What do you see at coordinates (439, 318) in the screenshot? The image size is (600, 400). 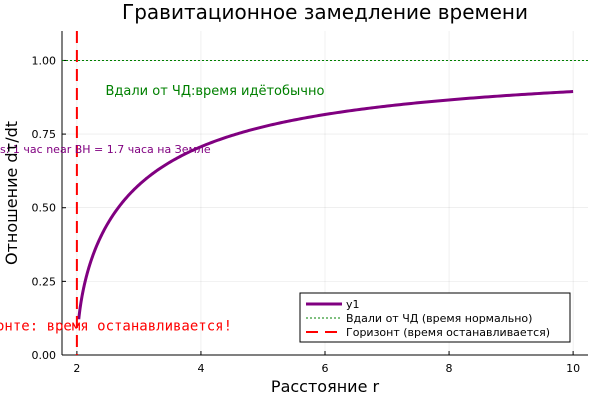 I see `legend-label-far: Вдали от ЧД (время нормально)` at bounding box center [439, 318].